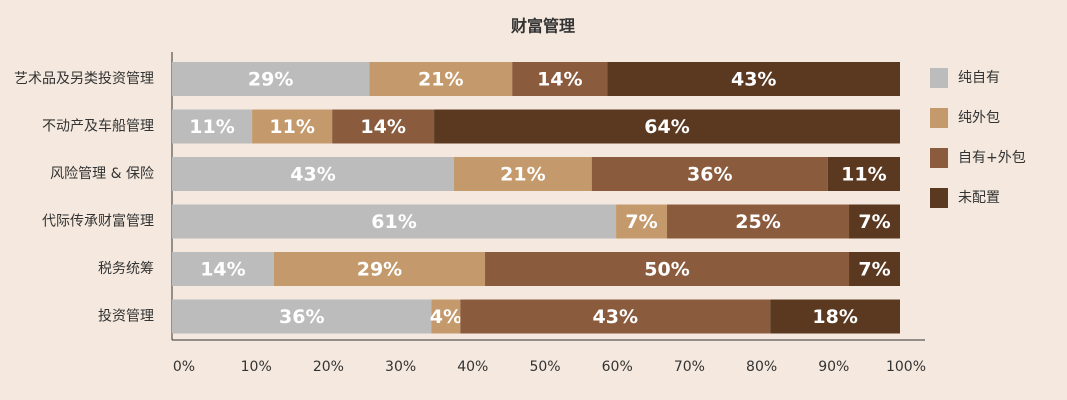 Image resolution: width=1067 pixels, height=400 pixels. Describe the element at coordinates (906, 367) in the screenshot. I see `x-tick-label: 100%` at that location.